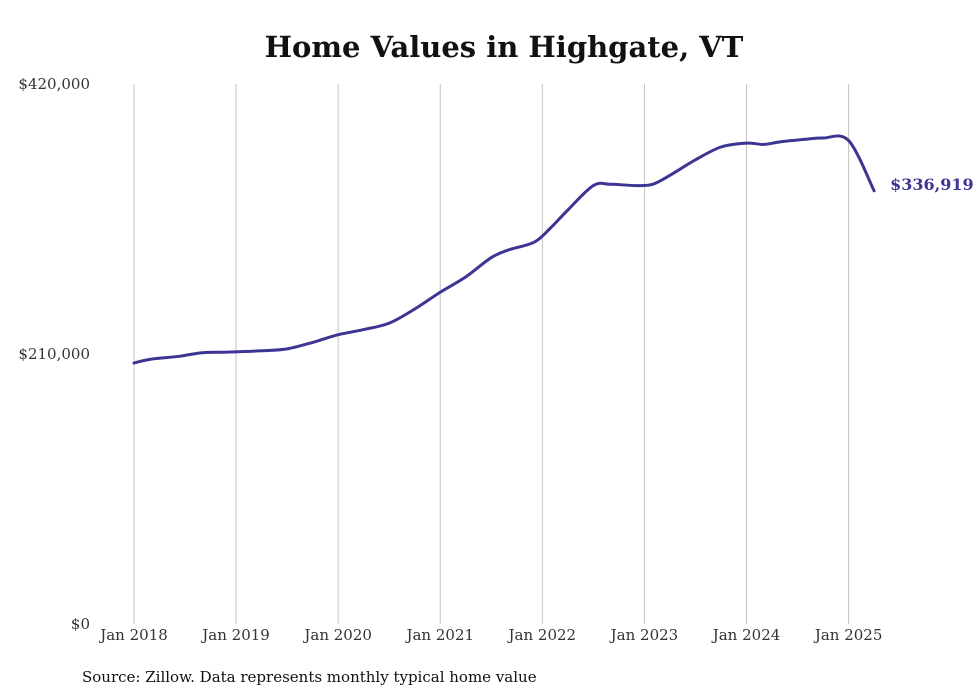 The width and height of the screenshot is (980, 699). What do you see at coordinates (542, 635) in the screenshot?
I see `x-tick-label: Jan 2022` at bounding box center [542, 635].